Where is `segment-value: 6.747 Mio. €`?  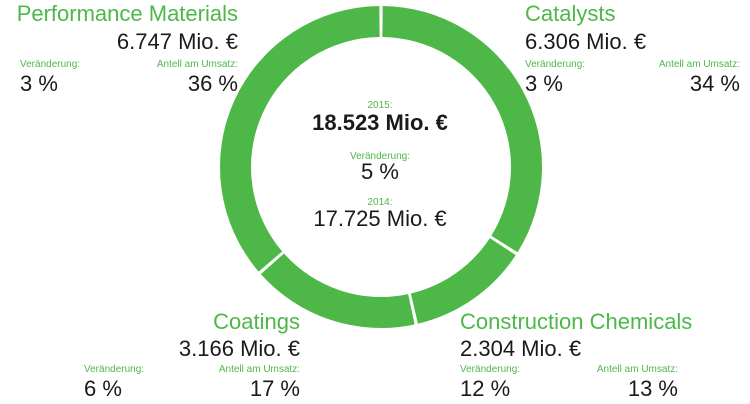
segment-value: 6.747 Mio. € is located at coordinates (177, 41).